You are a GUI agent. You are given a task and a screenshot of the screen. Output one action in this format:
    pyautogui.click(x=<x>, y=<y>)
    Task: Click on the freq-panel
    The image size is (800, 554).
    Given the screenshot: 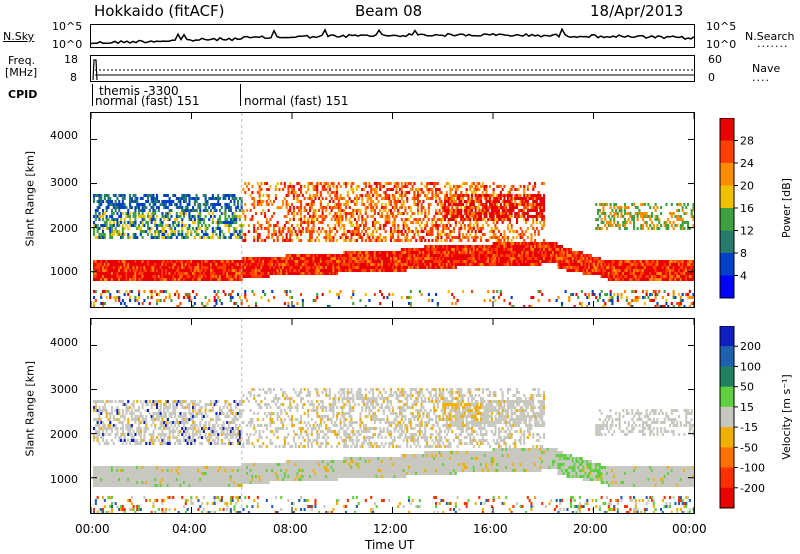 What is the action you would take?
    pyautogui.click(x=392, y=68)
    